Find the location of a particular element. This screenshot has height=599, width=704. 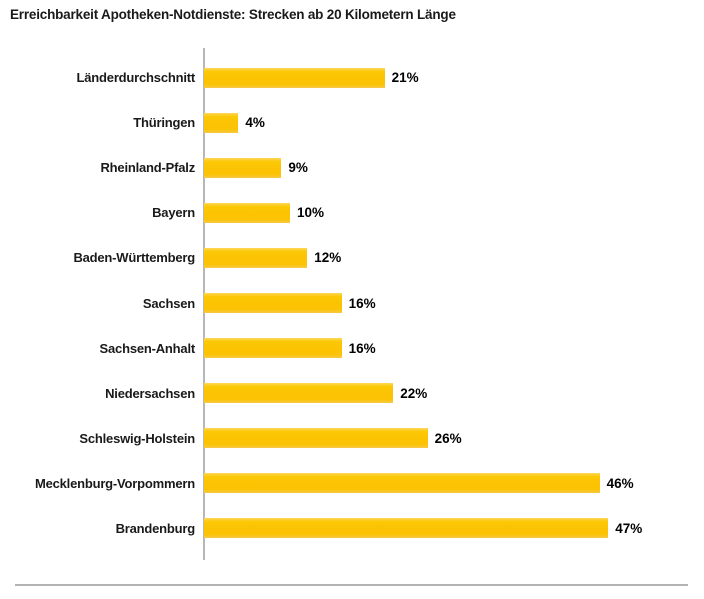

bar-value: 9% is located at coordinates (298, 168).